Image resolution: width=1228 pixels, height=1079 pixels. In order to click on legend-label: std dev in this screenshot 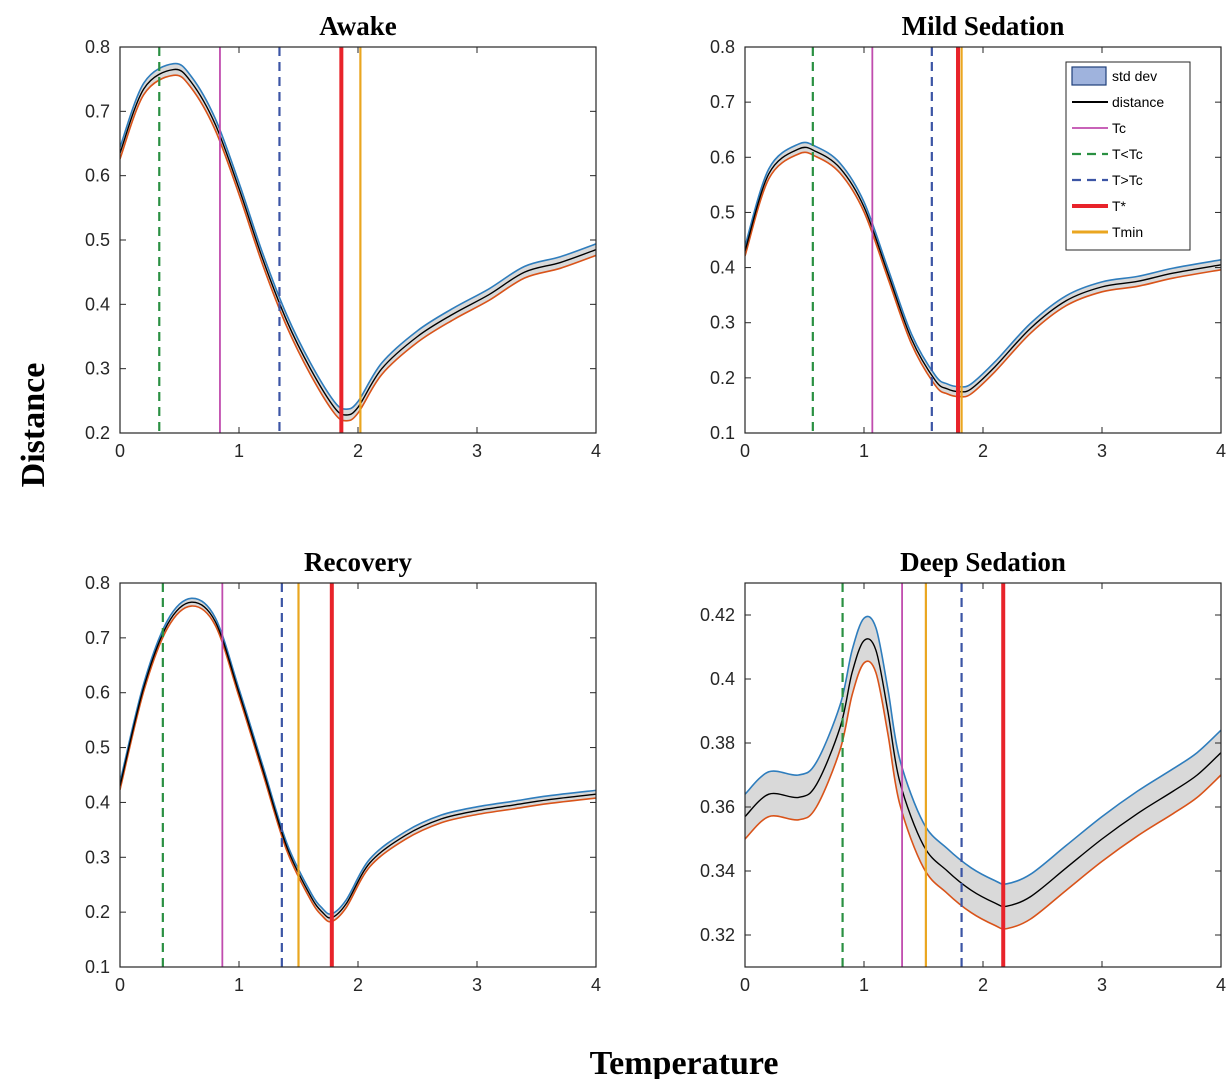, I will do `click(1134, 76)`.